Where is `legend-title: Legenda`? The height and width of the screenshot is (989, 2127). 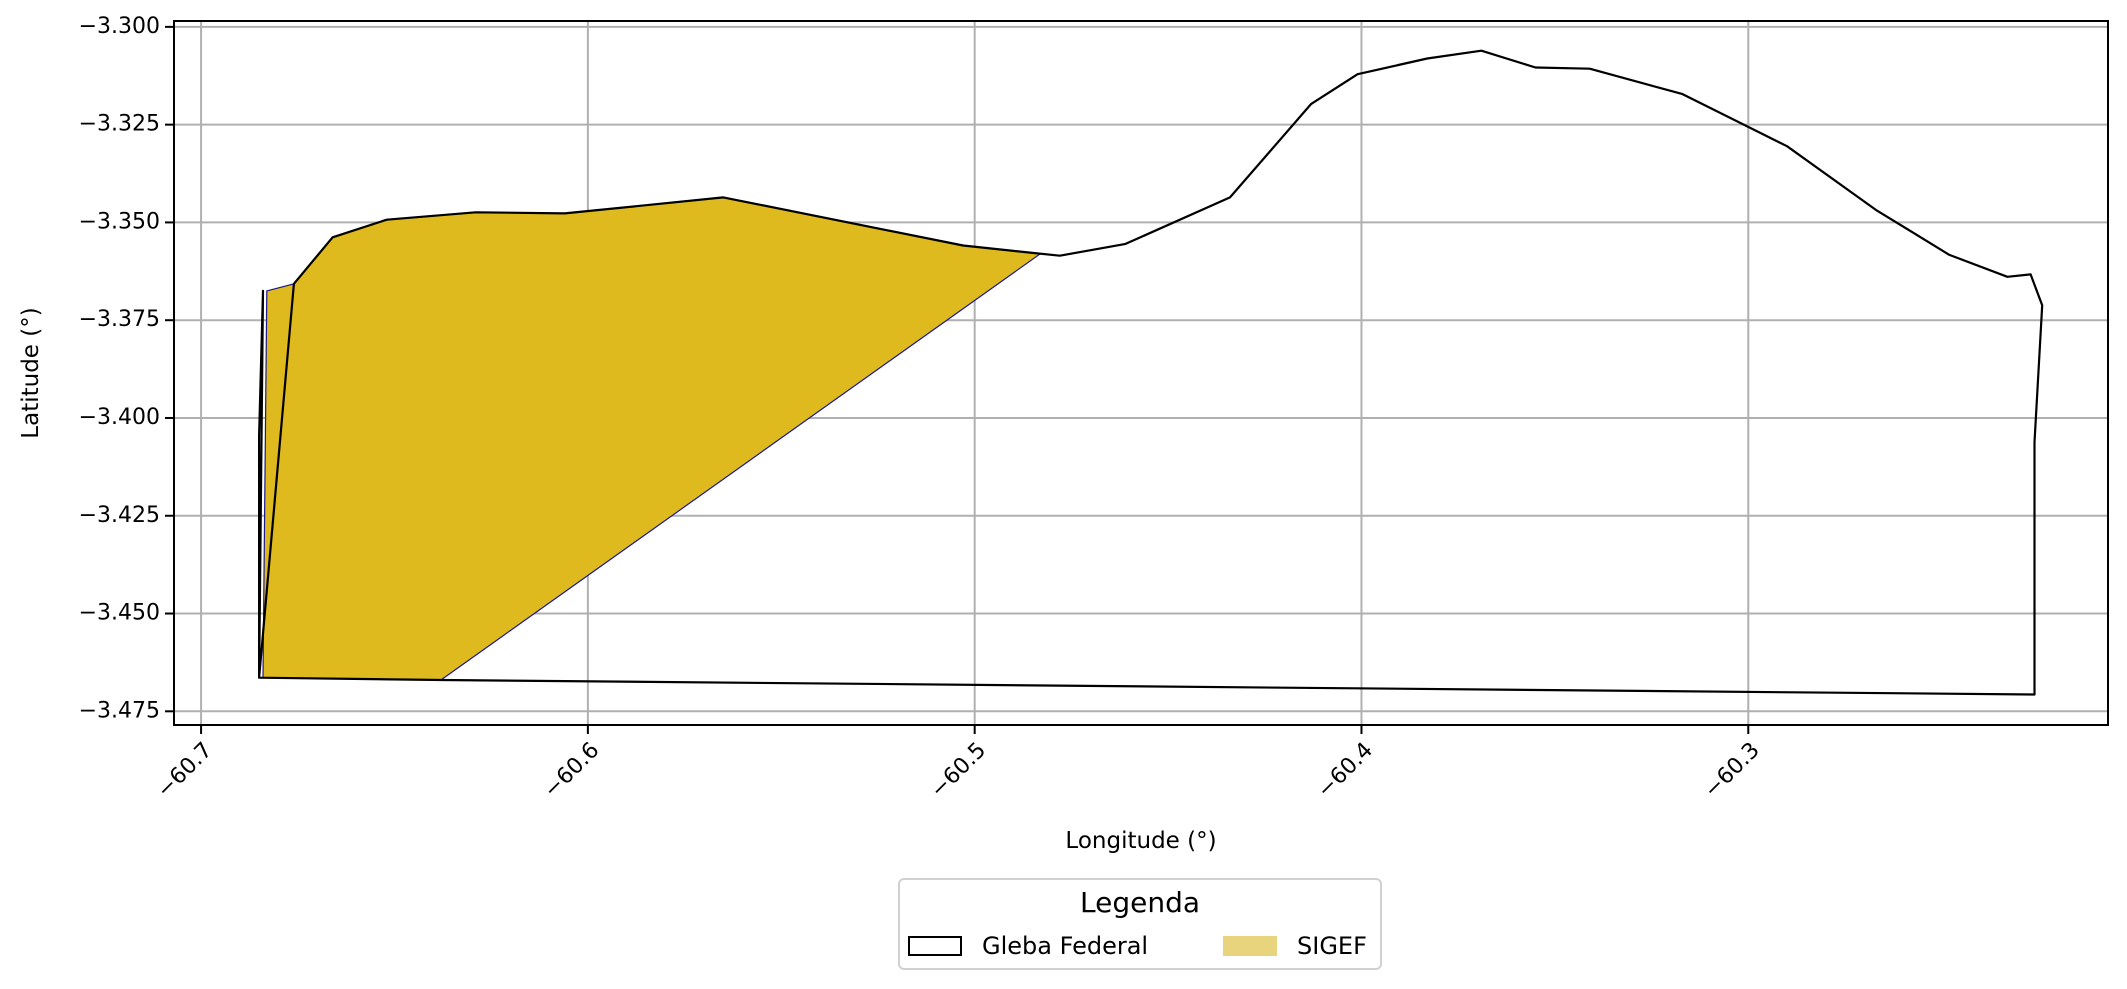 legend-title: Legenda is located at coordinates (1139, 902).